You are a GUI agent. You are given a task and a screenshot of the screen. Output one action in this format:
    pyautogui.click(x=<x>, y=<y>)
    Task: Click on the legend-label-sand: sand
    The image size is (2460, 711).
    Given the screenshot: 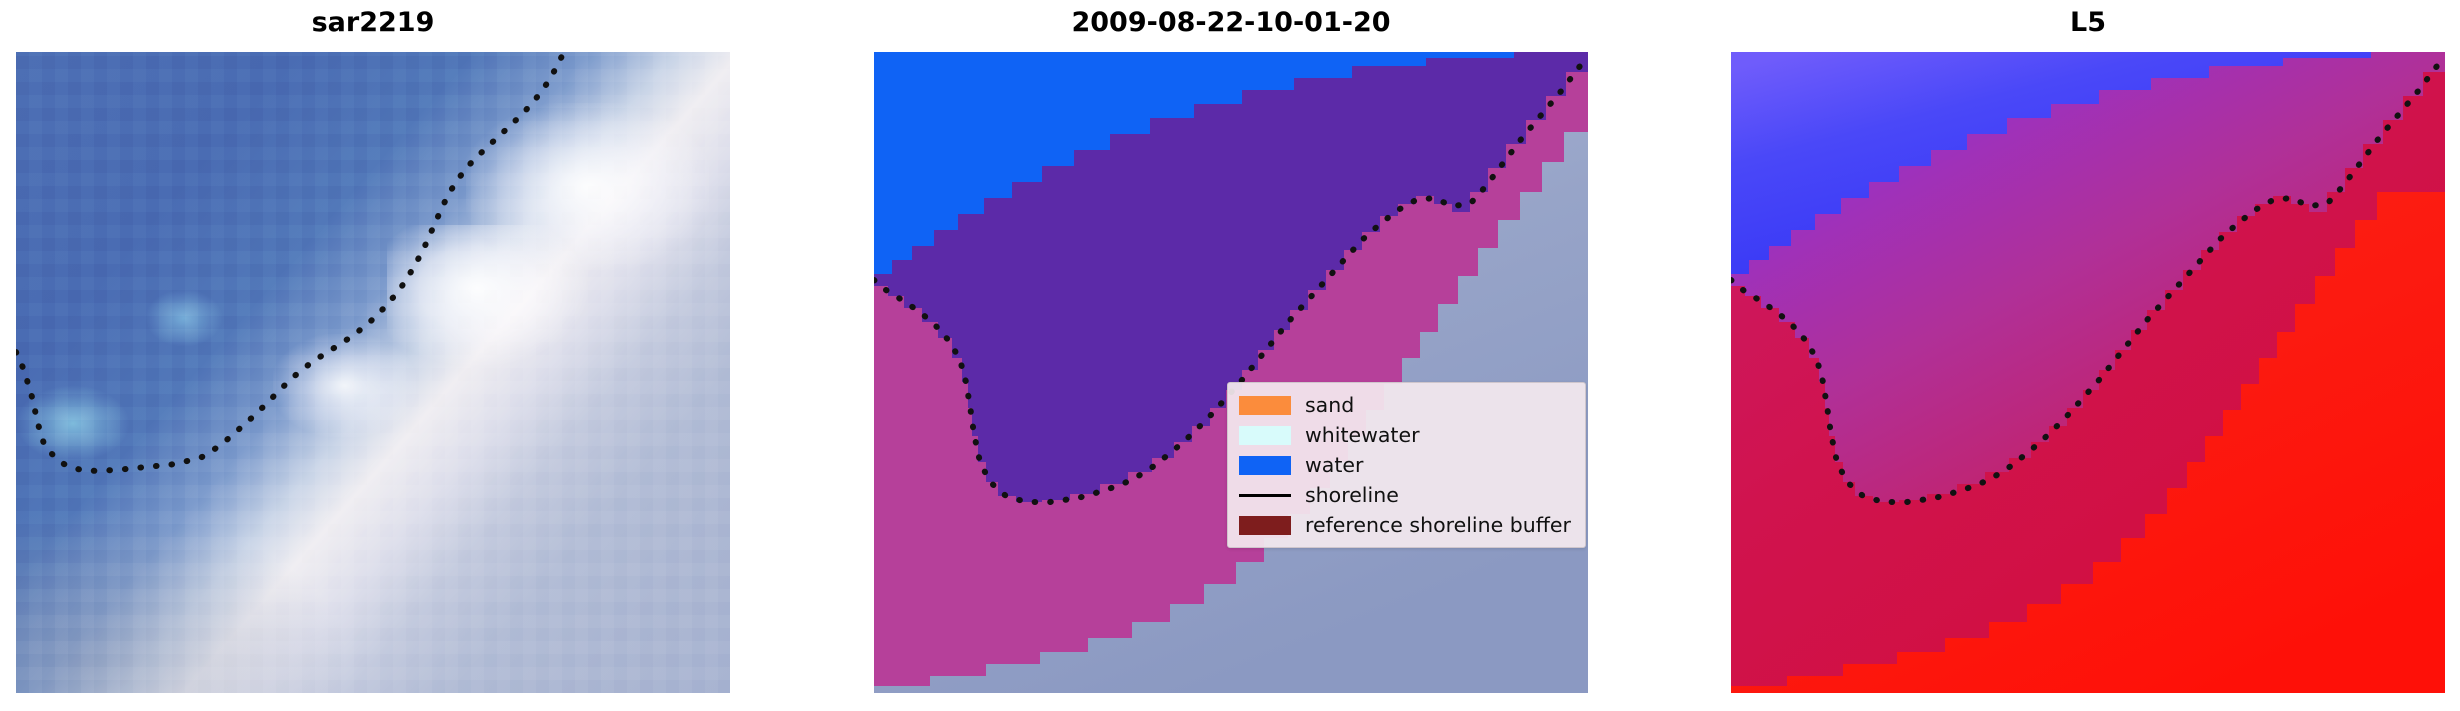 What is the action you would take?
    pyautogui.click(x=1330, y=405)
    